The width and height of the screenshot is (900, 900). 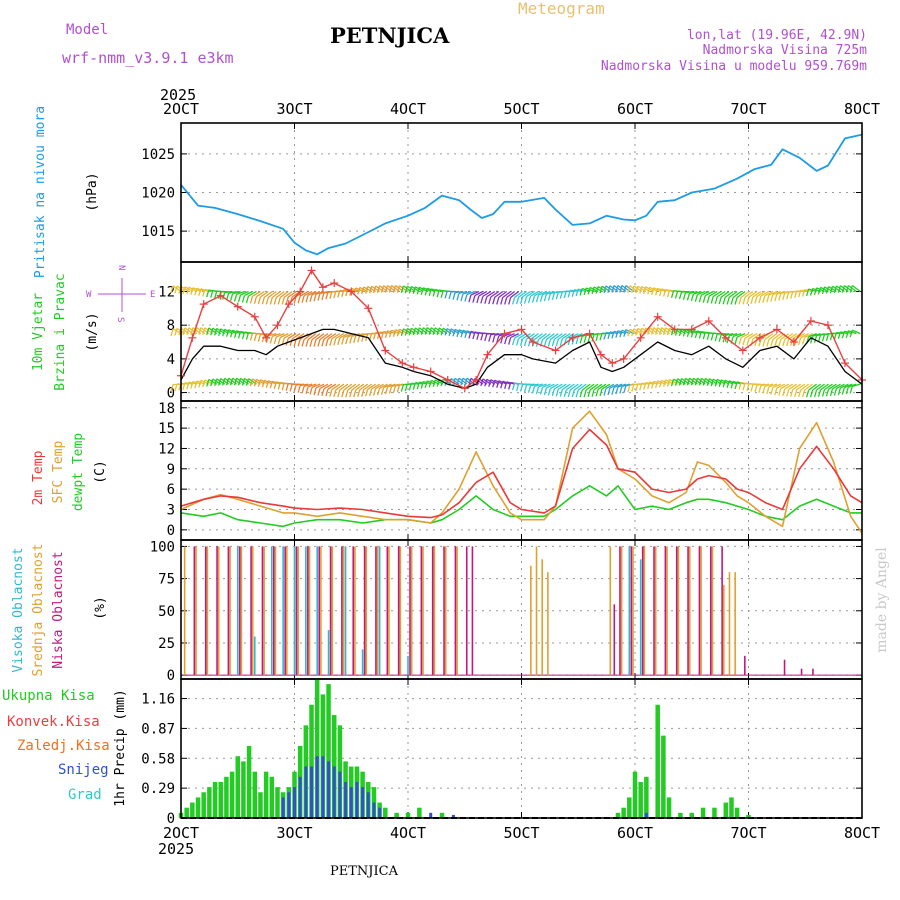 What do you see at coordinates (777, 35) in the screenshot?
I see `lonlat-label: lon,lat (19.96E, 42.9N)` at bounding box center [777, 35].